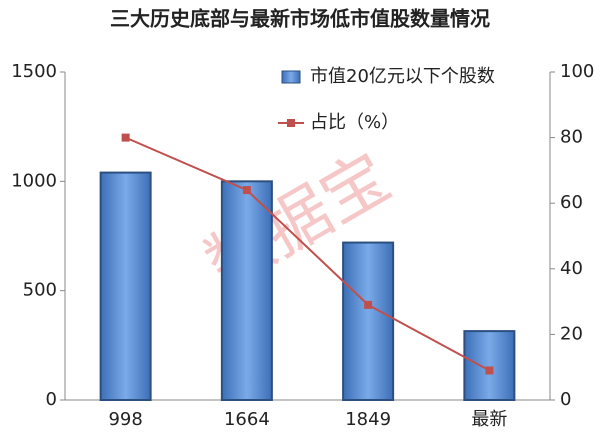  I want to click on y2-tick-label: 0, so click(565, 399).